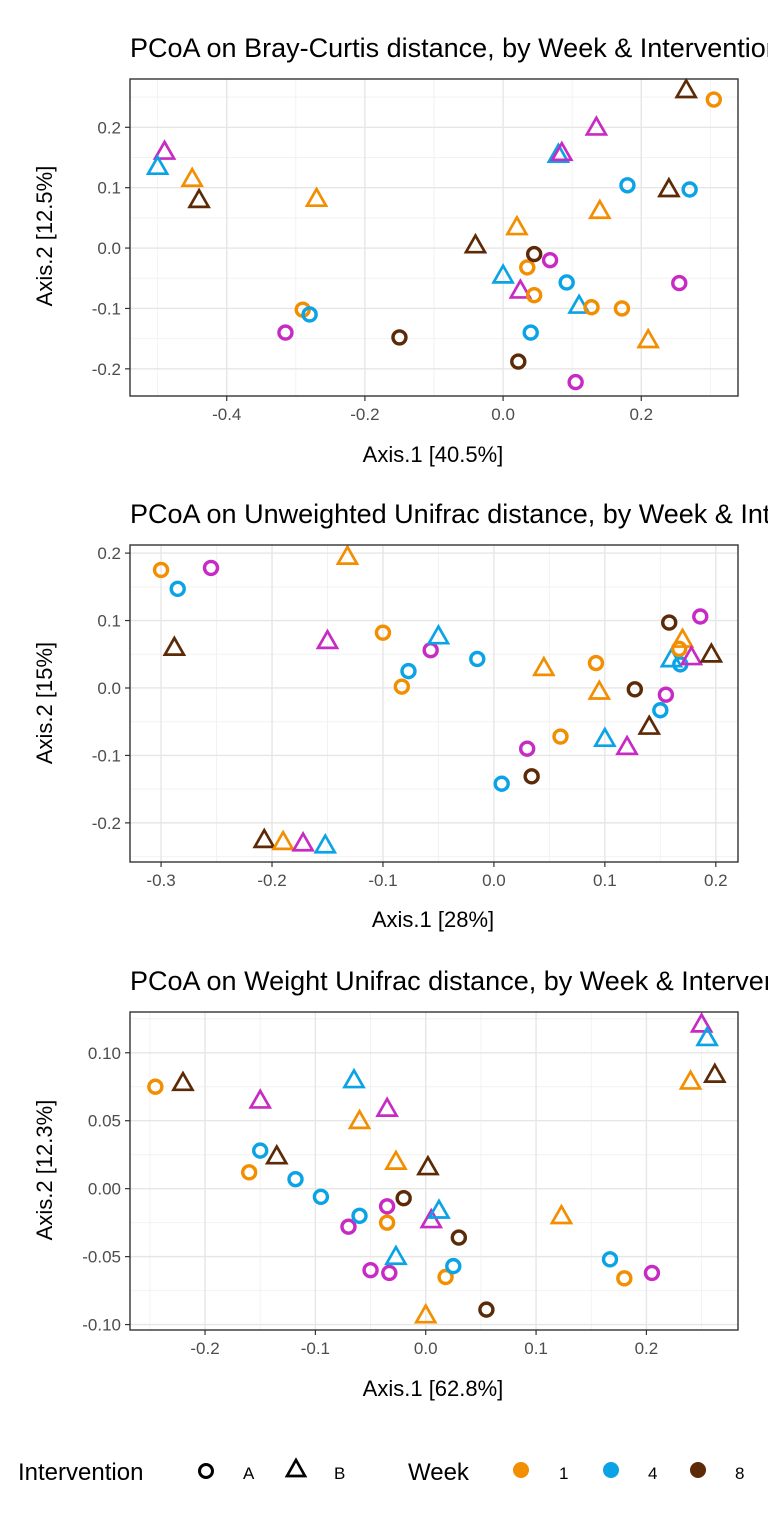  Describe the element at coordinates (249, 1473) in the screenshot. I see `legend-label-a: A` at that location.